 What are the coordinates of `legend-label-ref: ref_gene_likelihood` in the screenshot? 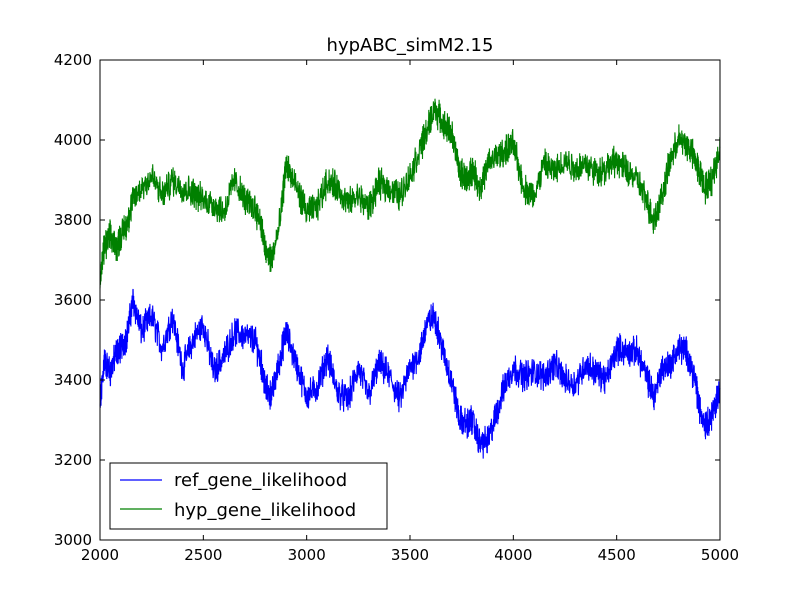 It's located at (260, 480).